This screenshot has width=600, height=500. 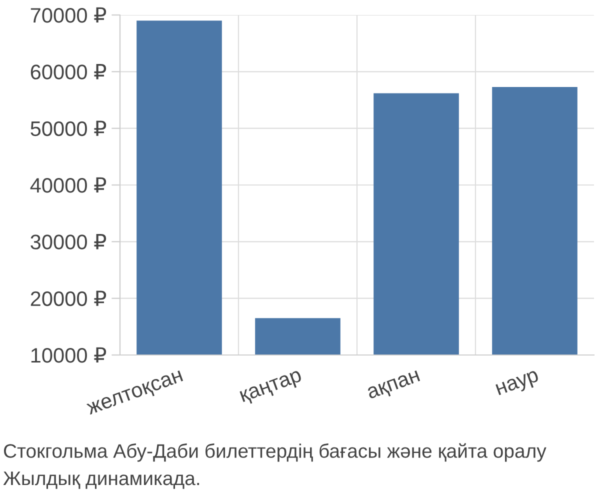 I want to click on y-tick-label: 50000 ₽, so click(x=68, y=128).